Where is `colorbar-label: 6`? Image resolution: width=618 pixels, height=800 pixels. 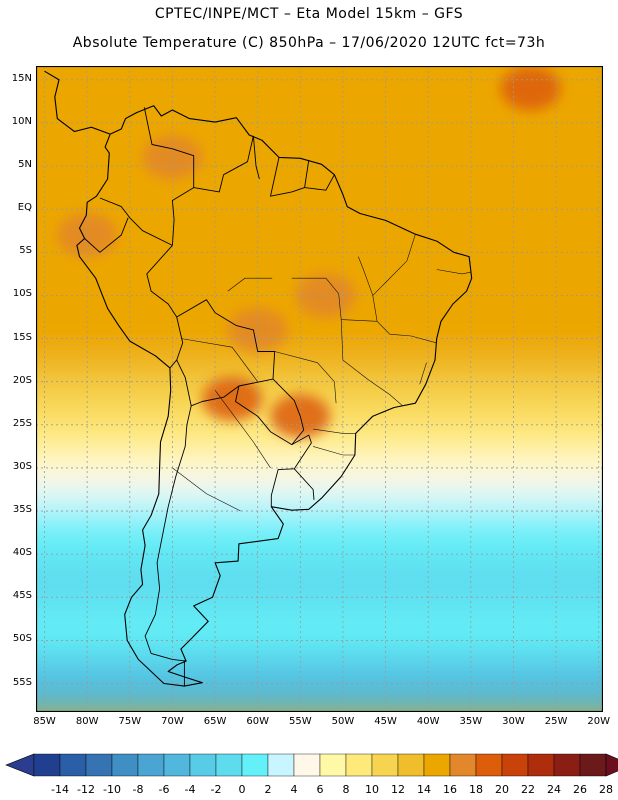 colorbar-label: 6 is located at coordinates (320, 789).